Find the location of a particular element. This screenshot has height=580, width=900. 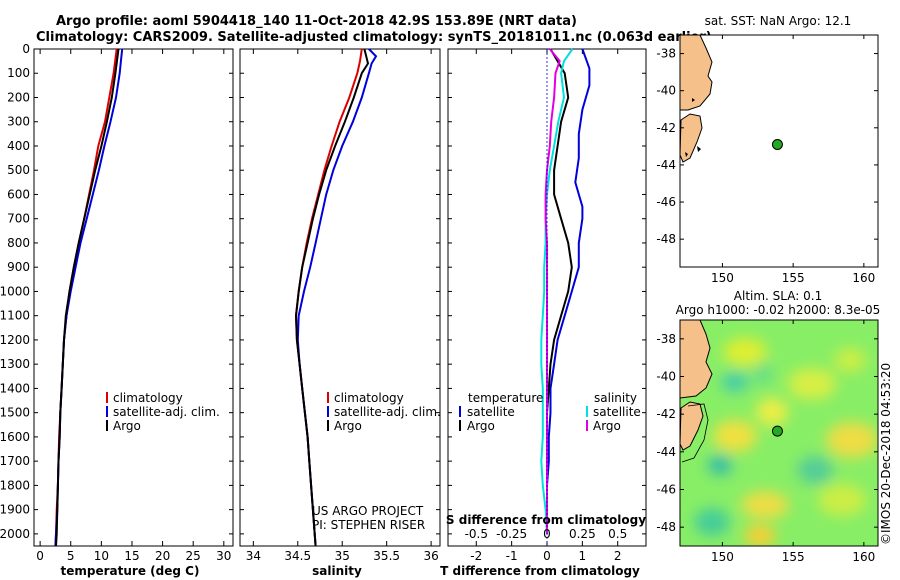

legend-salinity: climatology satellite-adj. clim. Argo is located at coordinates (384, 412).